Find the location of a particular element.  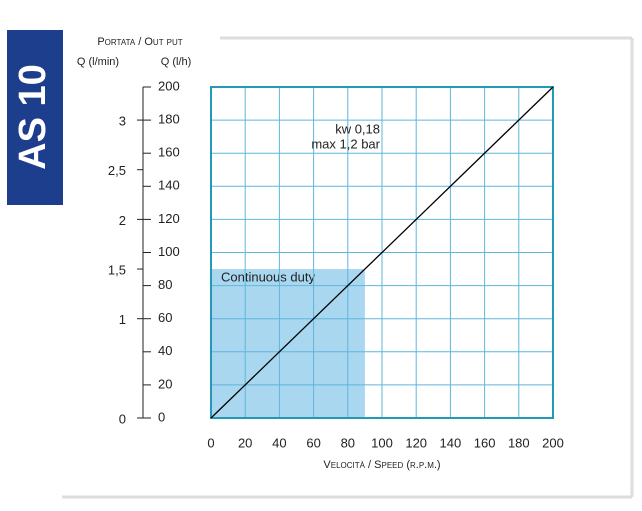

y-tick-label: 100 is located at coordinates (169, 251).